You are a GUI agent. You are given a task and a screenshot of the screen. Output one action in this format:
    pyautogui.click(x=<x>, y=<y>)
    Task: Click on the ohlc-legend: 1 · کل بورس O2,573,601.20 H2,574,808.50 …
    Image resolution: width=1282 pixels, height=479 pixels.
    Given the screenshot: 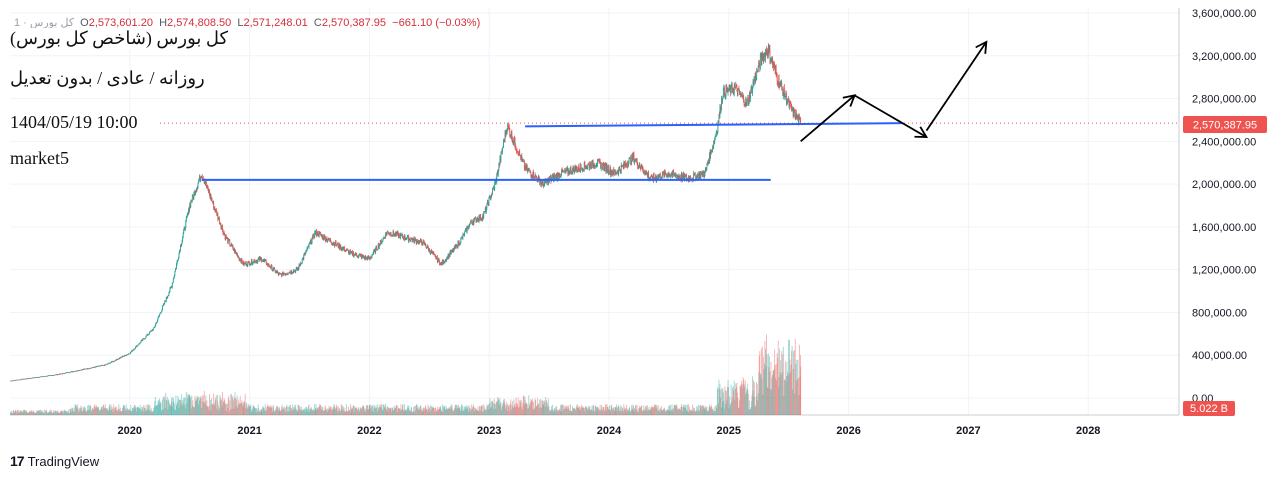 What is the action you would take?
    pyautogui.click(x=247, y=22)
    